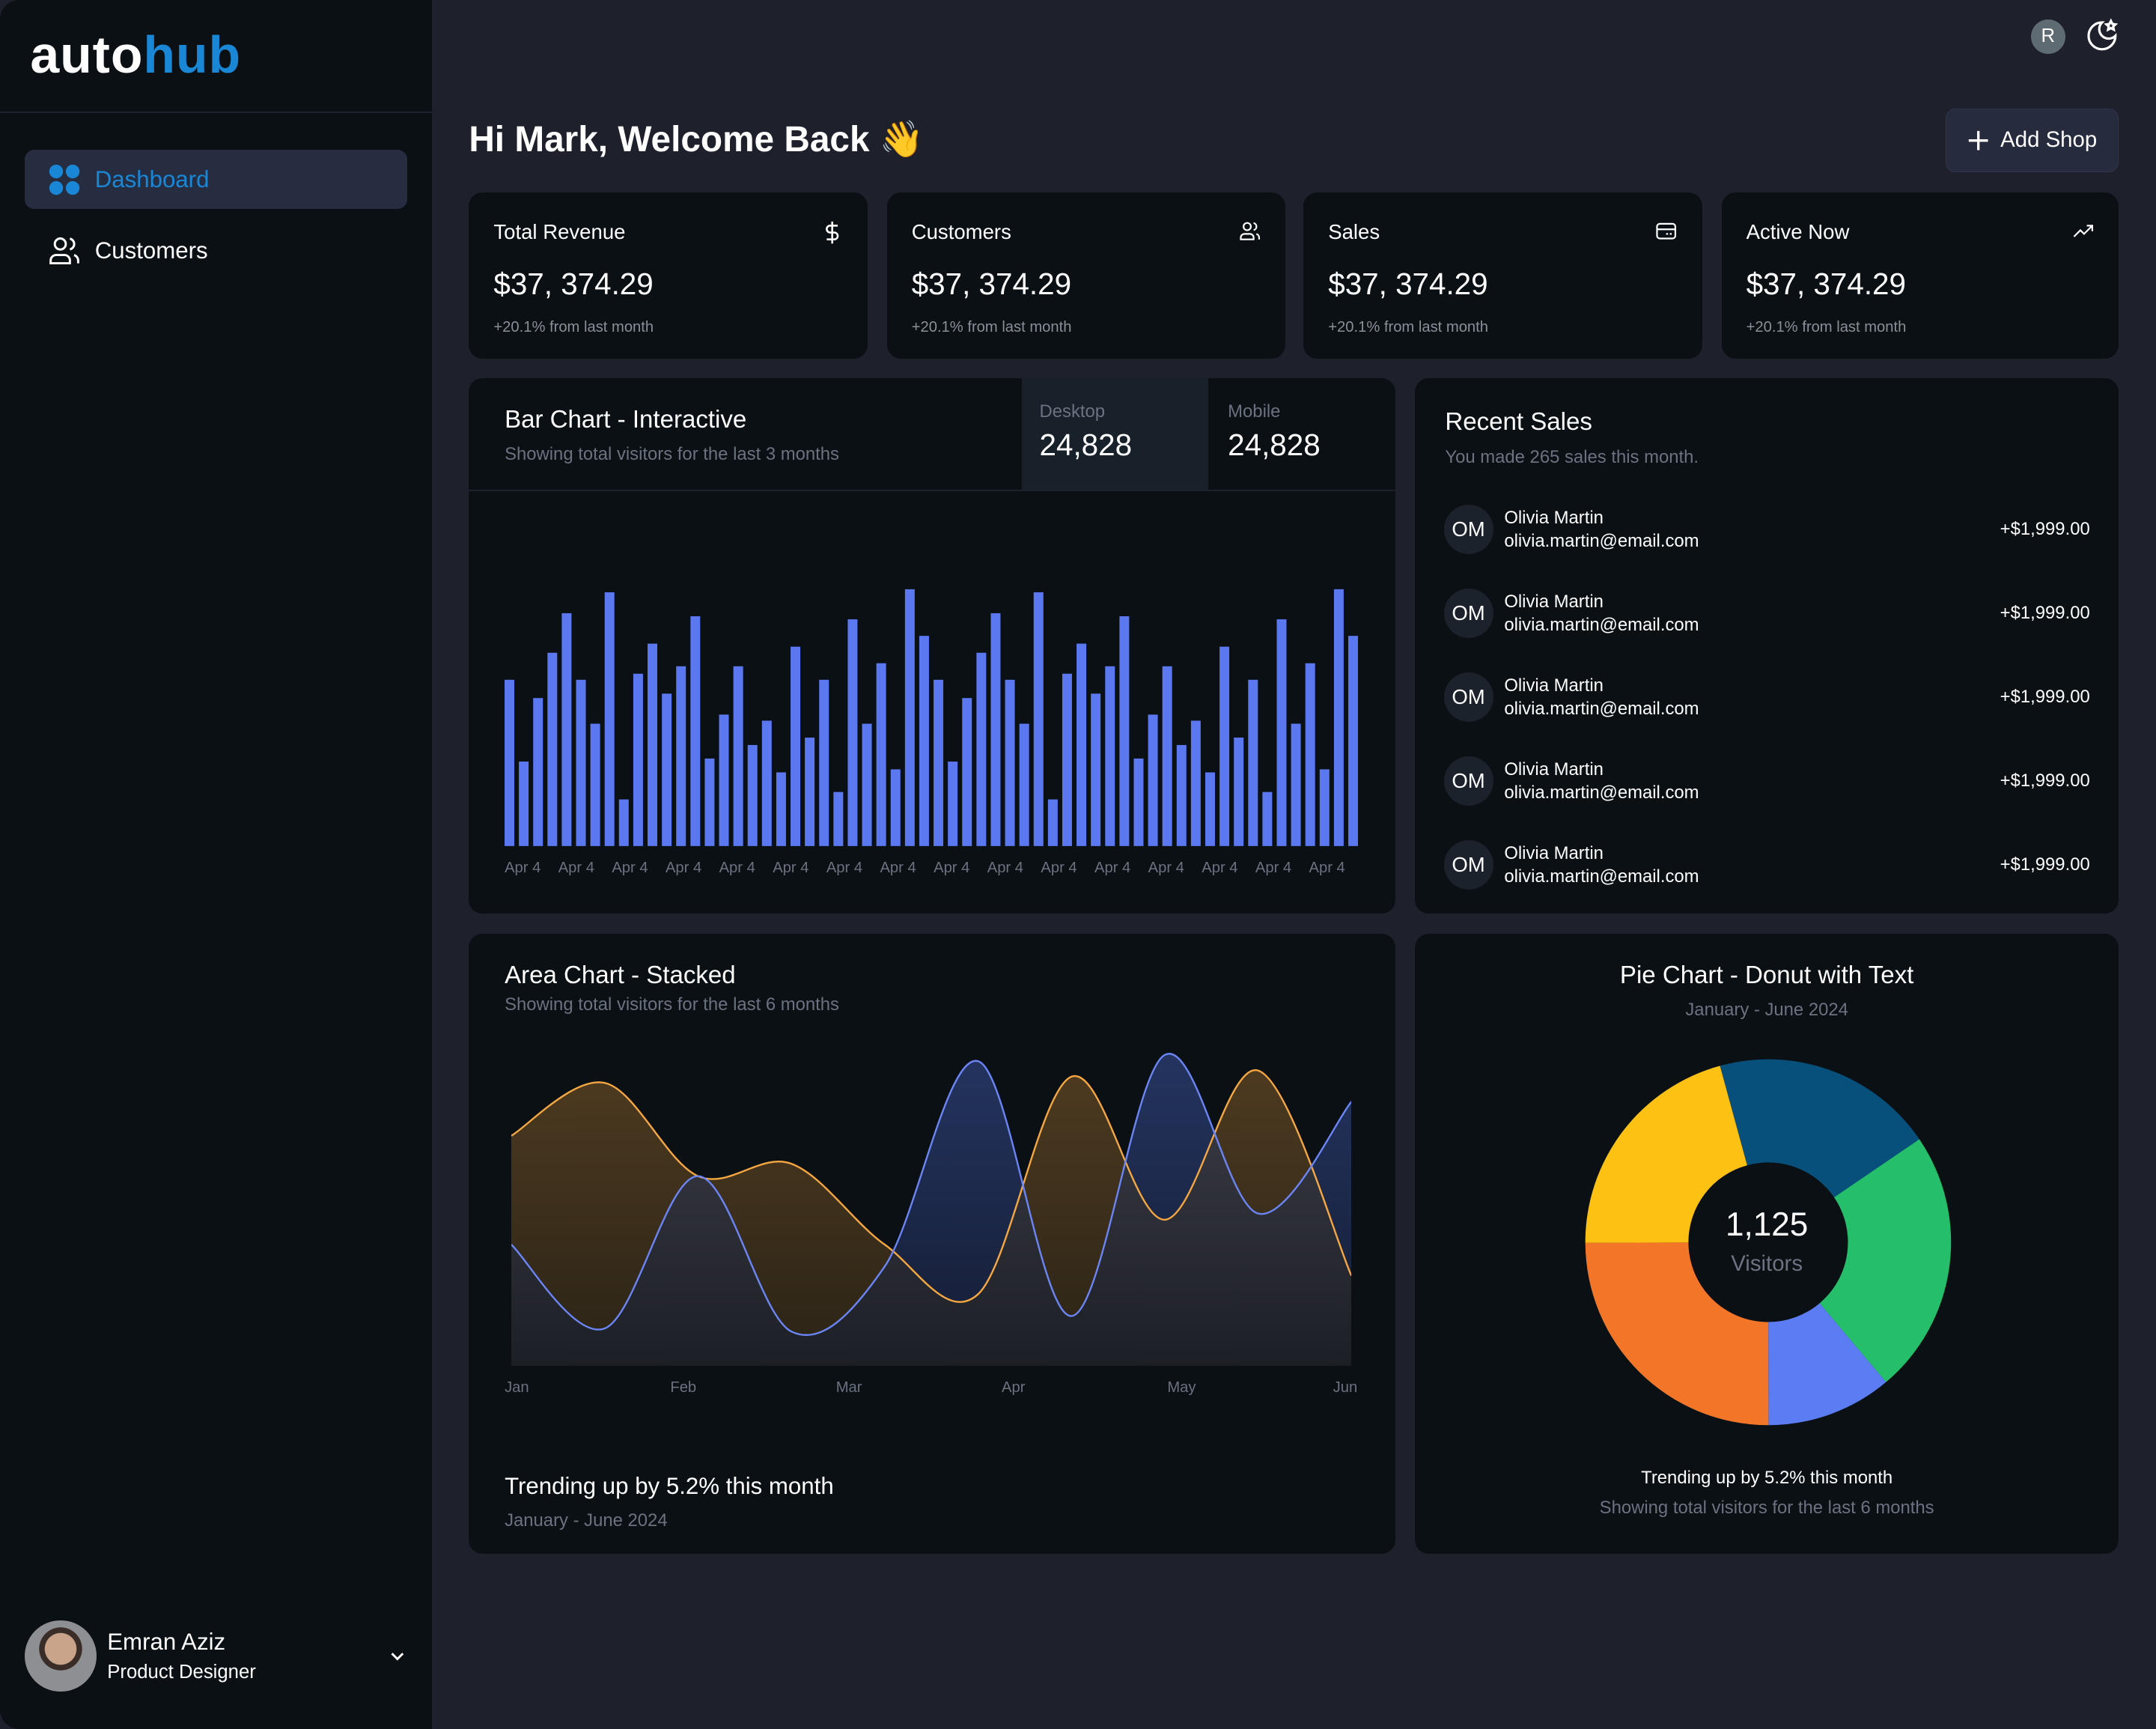 The width and height of the screenshot is (2156, 1729). I want to click on user-profile: Emran Aziz Product Designer, so click(217, 1656).